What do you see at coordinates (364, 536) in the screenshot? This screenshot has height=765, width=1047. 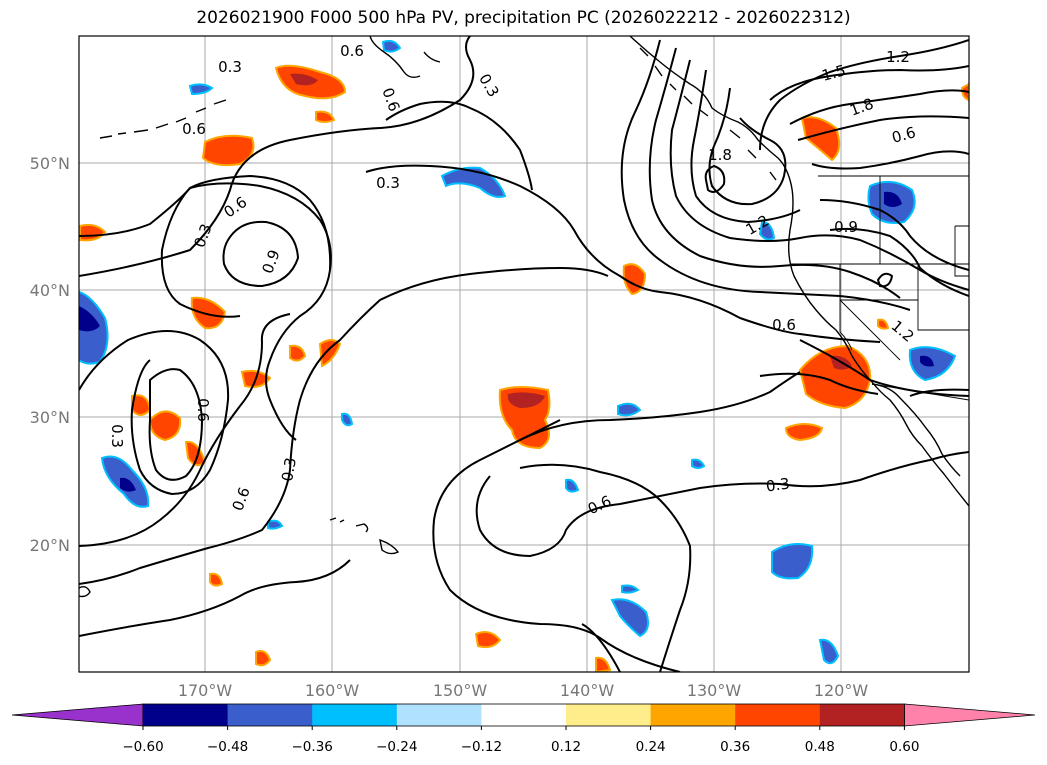 I see `hawaii-islands` at bounding box center [364, 536].